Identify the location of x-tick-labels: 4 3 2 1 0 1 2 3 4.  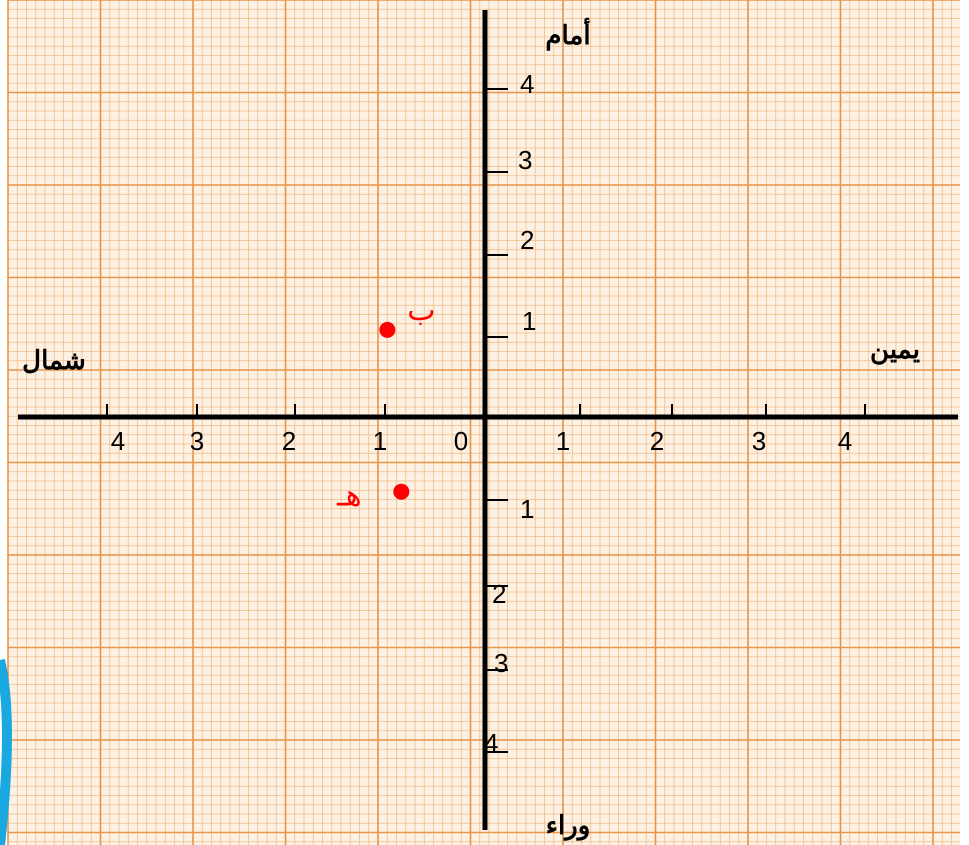
(481, 441).